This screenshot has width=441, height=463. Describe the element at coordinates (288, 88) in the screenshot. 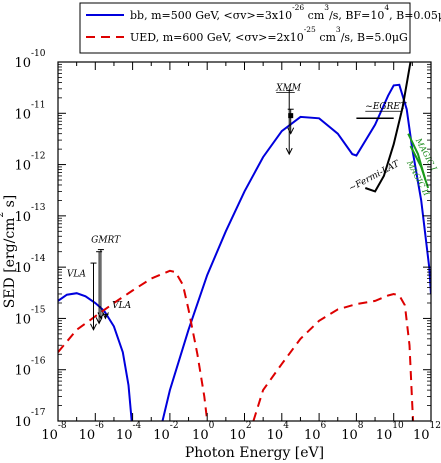

I see `annotation-3: XMM` at that location.